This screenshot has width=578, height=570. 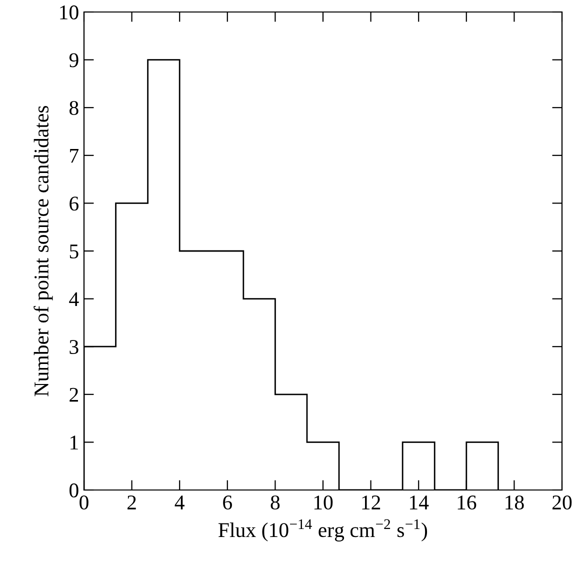 I want to click on y-tick-label: 4, so click(x=74, y=299).